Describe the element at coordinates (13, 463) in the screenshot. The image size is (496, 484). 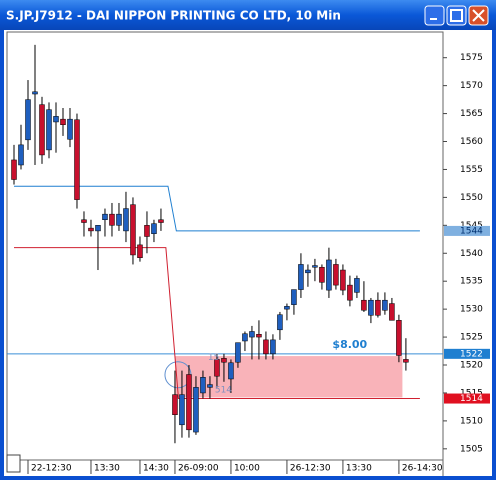
I see `corner-box` at that location.